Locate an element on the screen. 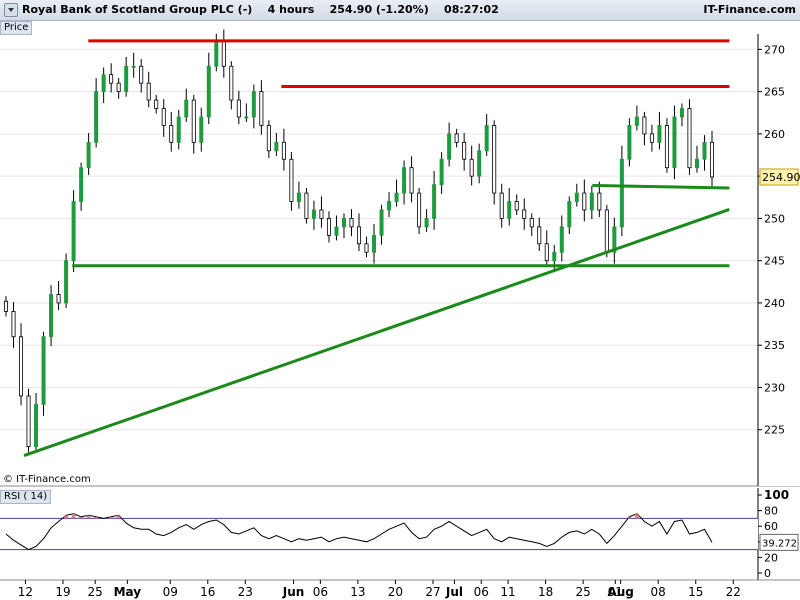  x-tick-label: 09 is located at coordinates (170, 592).